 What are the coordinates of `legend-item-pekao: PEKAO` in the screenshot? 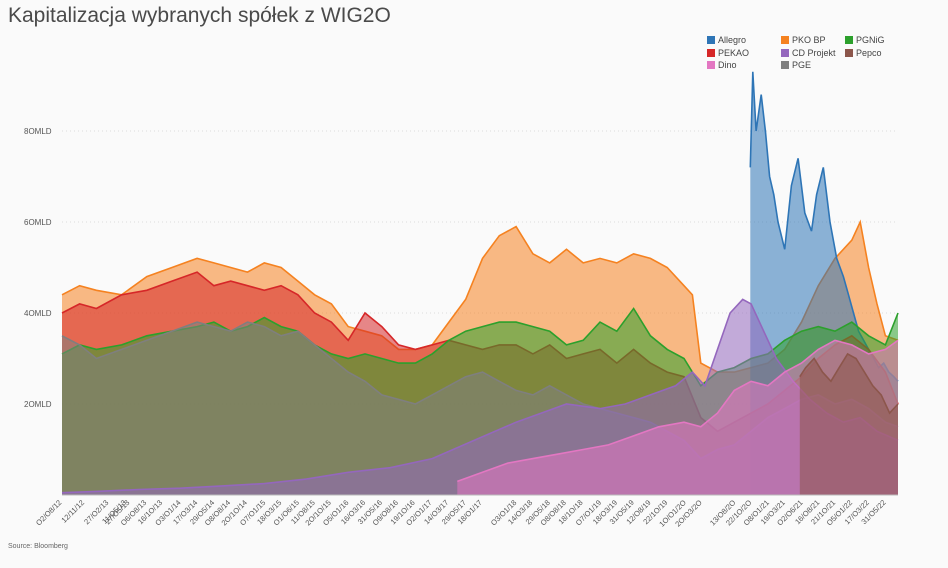 It's located at (728, 53).